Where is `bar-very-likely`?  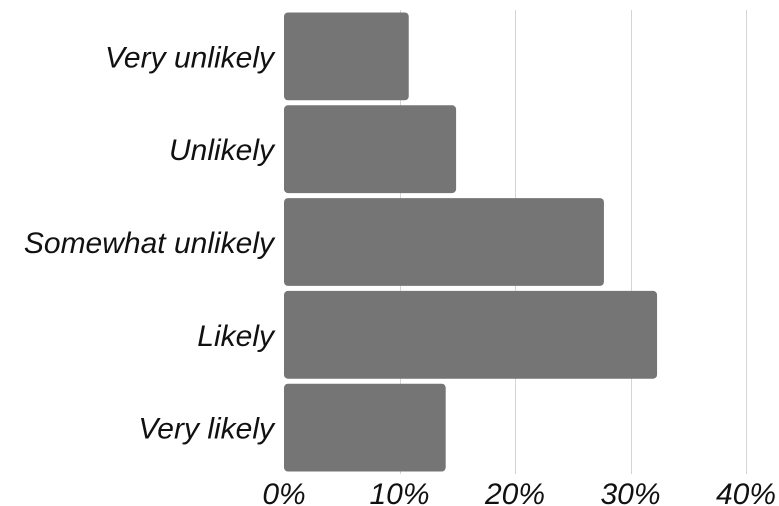
bar-very-likely is located at coordinates (365, 427).